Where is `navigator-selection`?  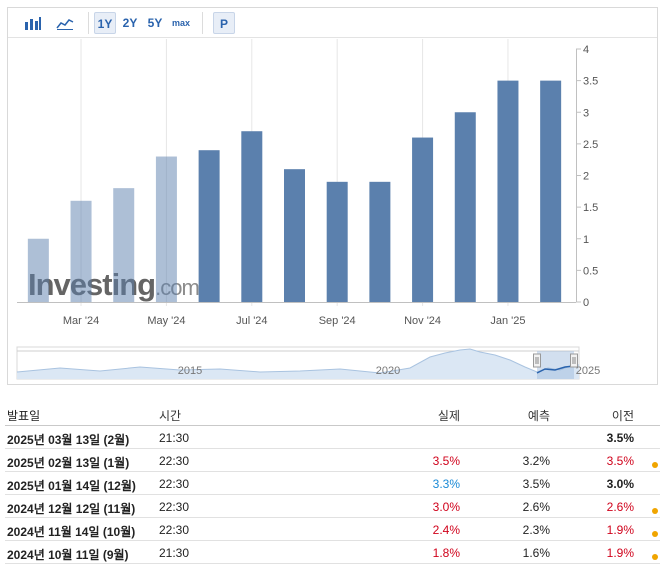
navigator-selection is located at coordinates (555, 365).